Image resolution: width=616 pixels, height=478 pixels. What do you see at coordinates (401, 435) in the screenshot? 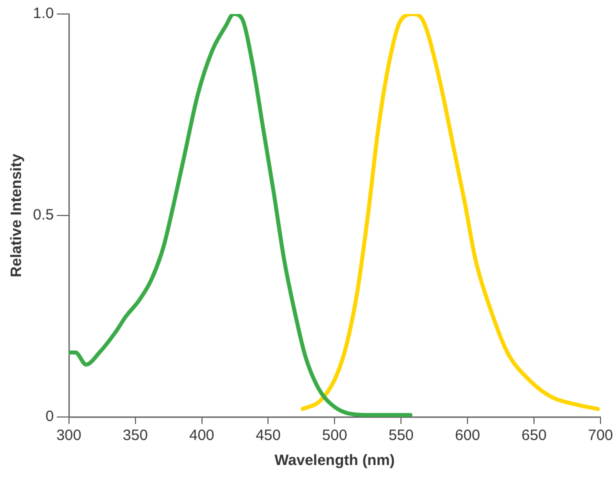
I see `x-tick-label: 550` at bounding box center [401, 435].